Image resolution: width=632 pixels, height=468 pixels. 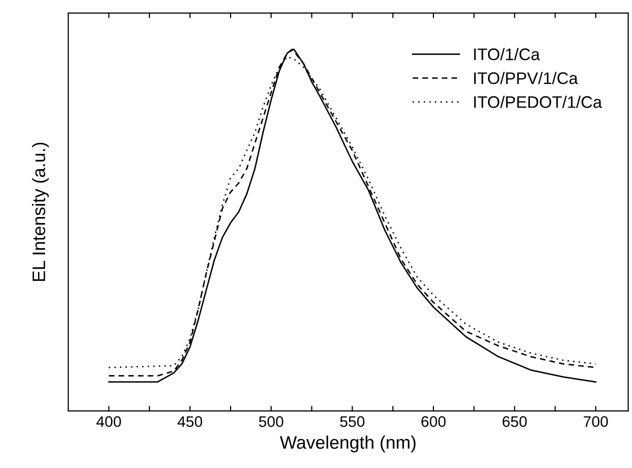 What do you see at coordinates (108, 421) in the screenshot?
I see `x-tick-label: 400` at bounding box center [108, 421].